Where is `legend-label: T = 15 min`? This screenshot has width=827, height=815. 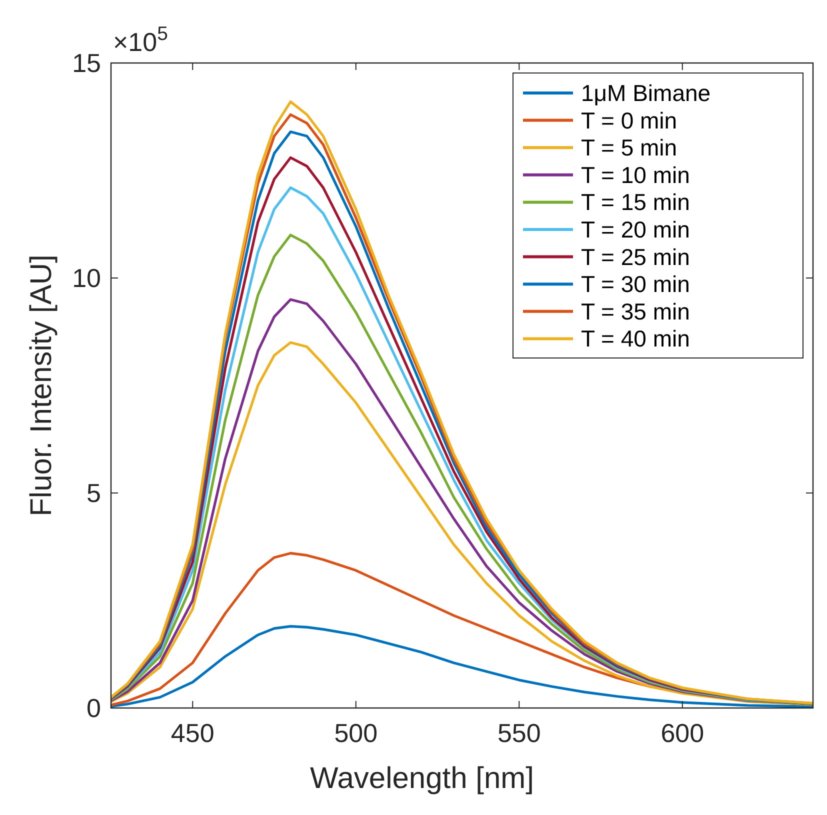
legend-label: T = 15 min is located at coordinates (635, 202).